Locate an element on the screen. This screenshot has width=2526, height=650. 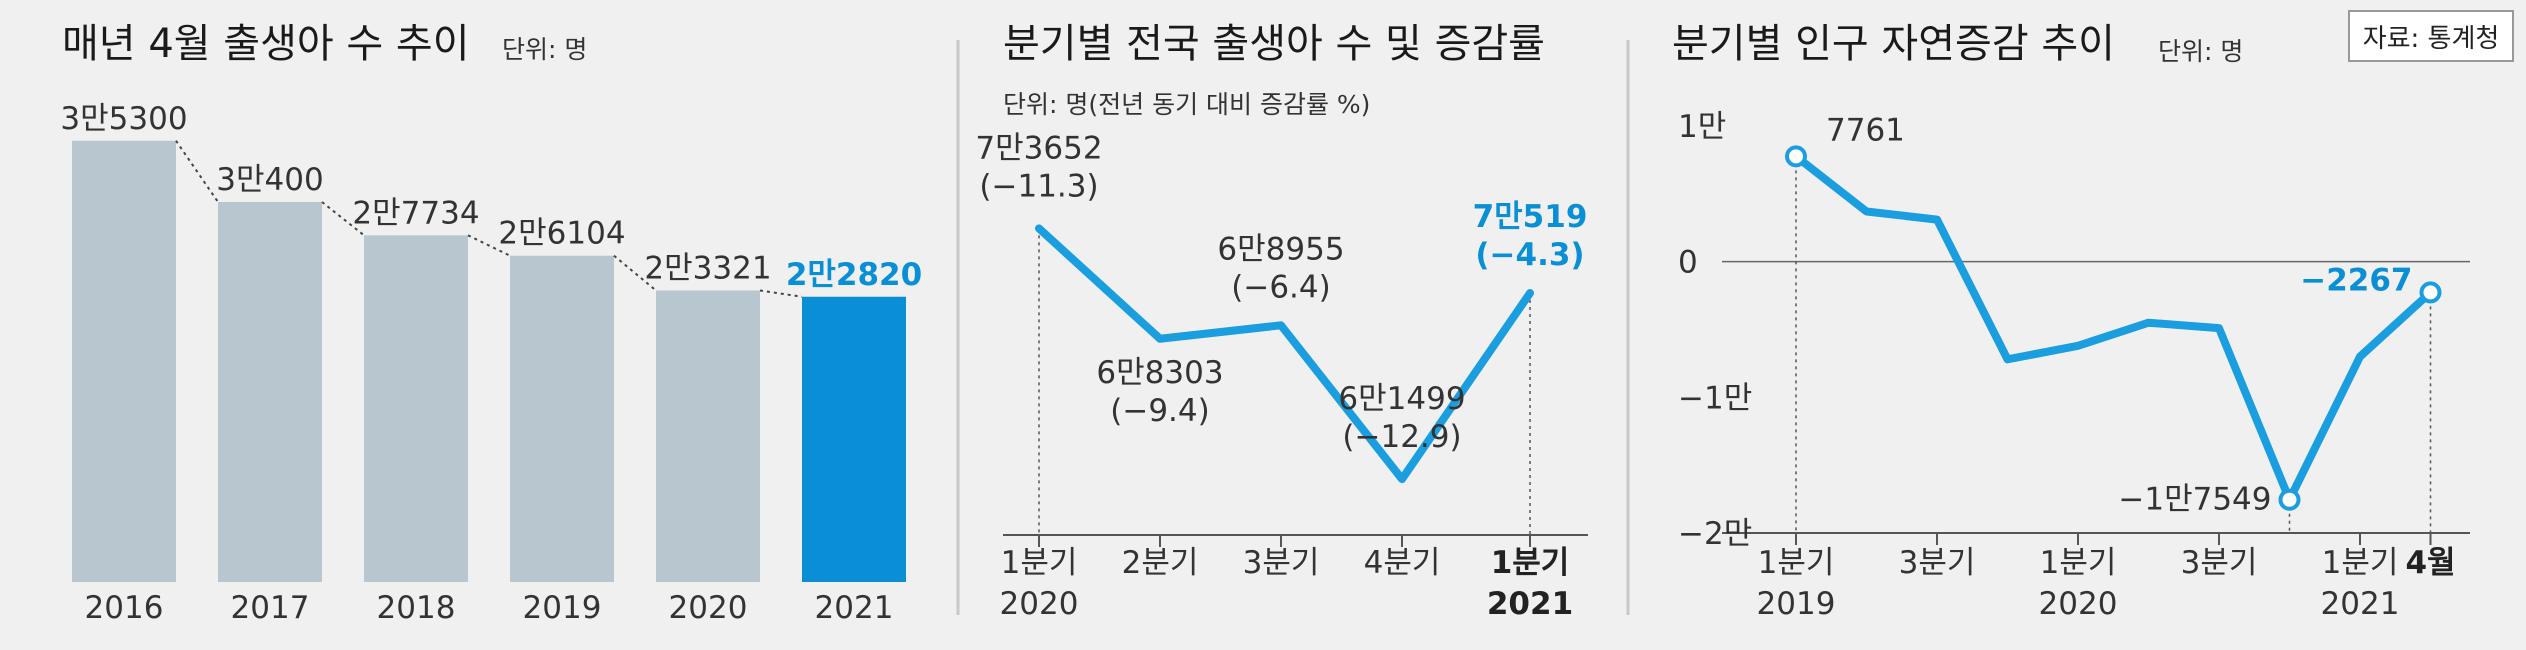
x-tick-label: 2018 is located at coordinates (416, 608).